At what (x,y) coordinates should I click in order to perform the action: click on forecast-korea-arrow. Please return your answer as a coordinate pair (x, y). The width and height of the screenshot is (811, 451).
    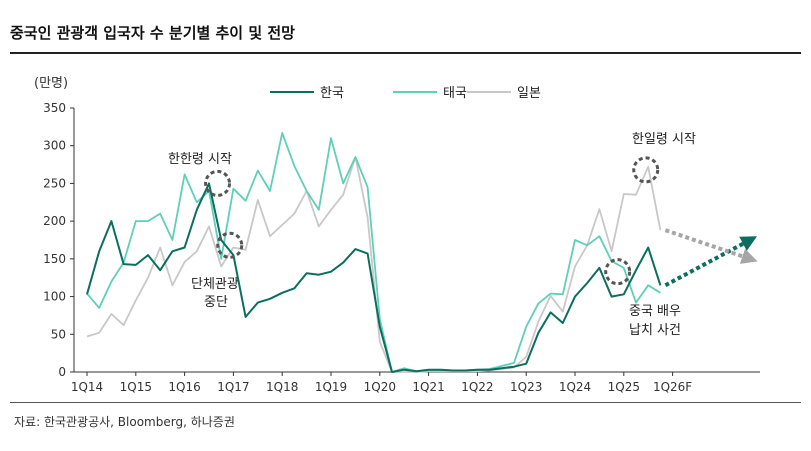
    Looking at the image, I should click on (711, 262).